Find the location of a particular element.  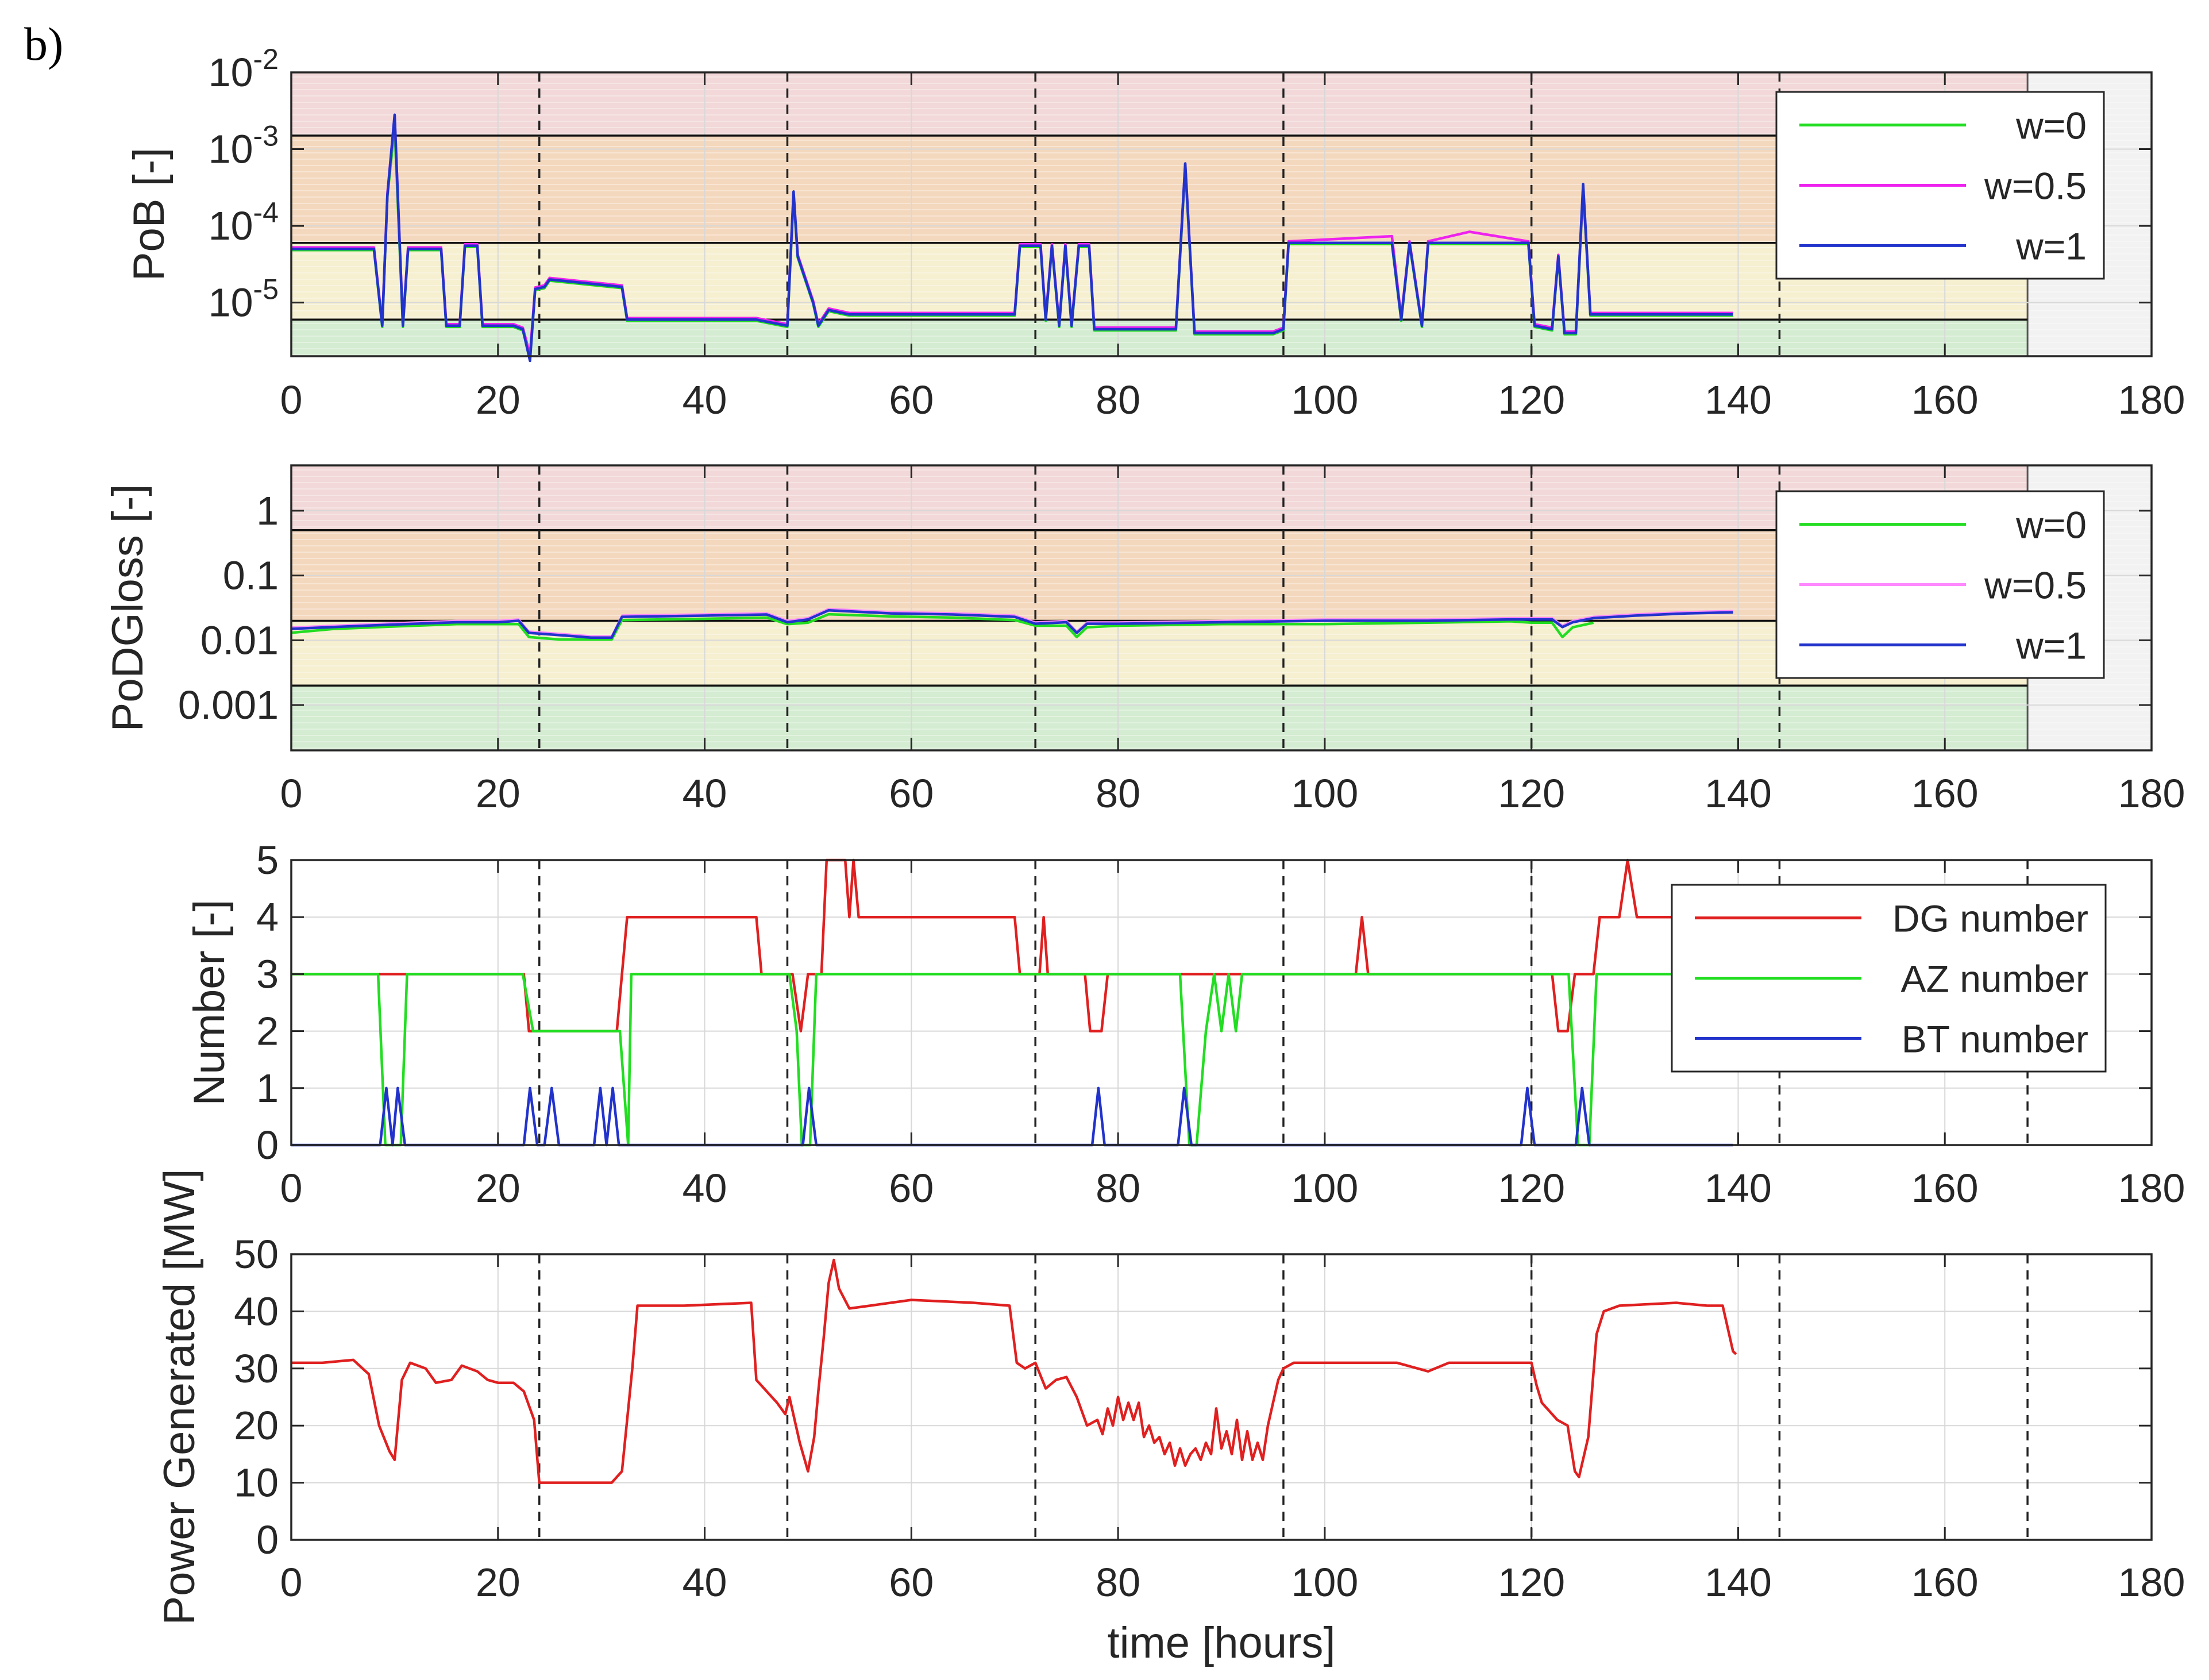

y-tick-label: 2 is located at coordinates (267, 1031).